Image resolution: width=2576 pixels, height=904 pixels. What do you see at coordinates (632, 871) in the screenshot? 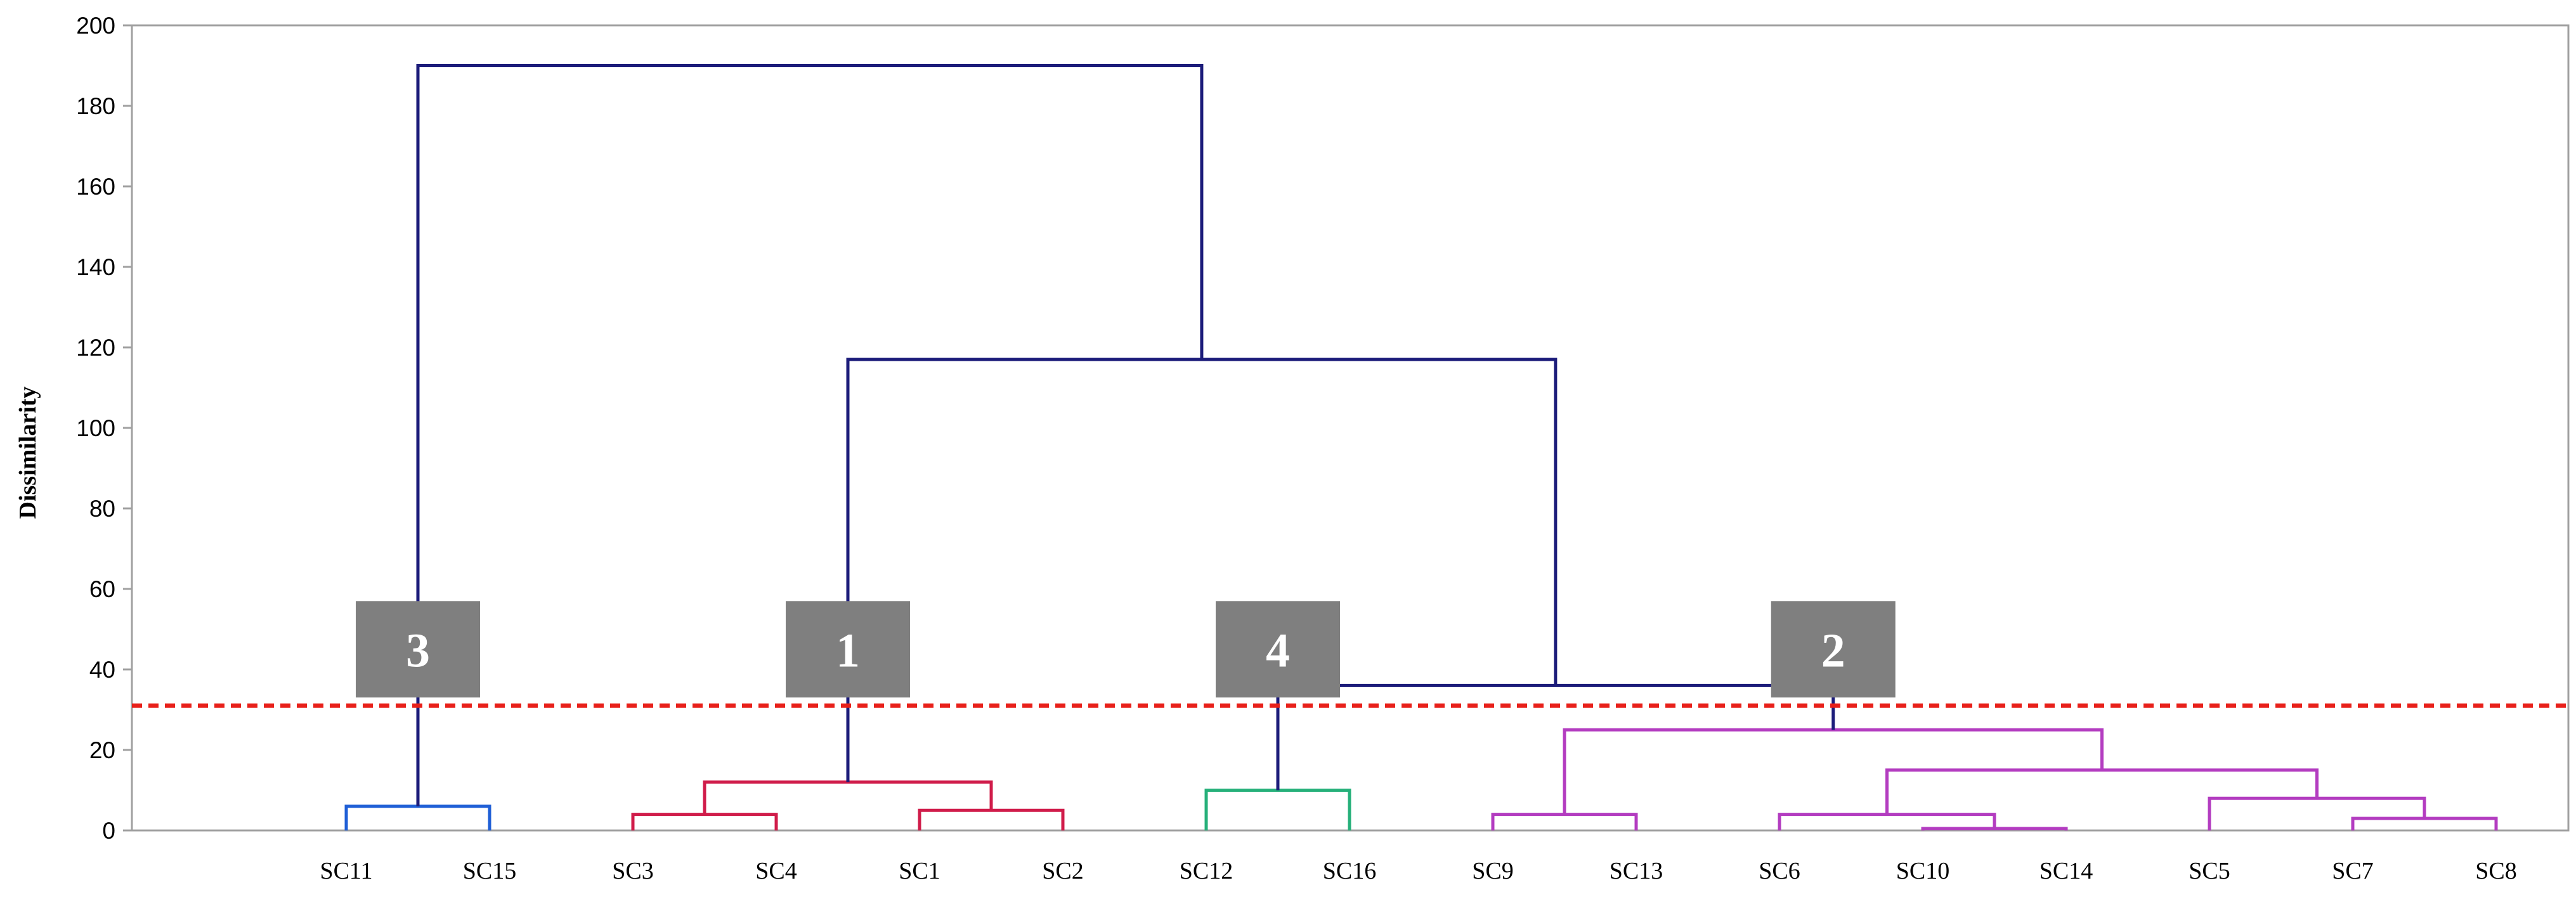
I see `leaf-label: SC3` at bounding box center [632, 871].